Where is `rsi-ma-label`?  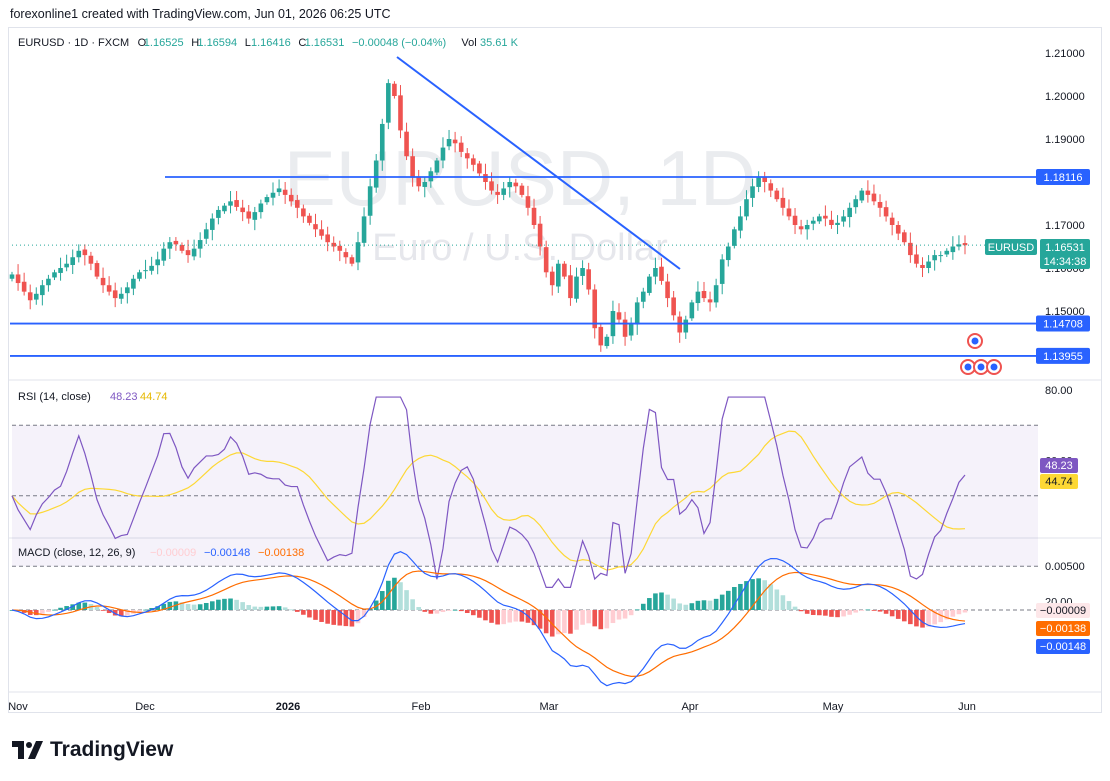 rsi-ma-label is located at coordinates (1059, 481).